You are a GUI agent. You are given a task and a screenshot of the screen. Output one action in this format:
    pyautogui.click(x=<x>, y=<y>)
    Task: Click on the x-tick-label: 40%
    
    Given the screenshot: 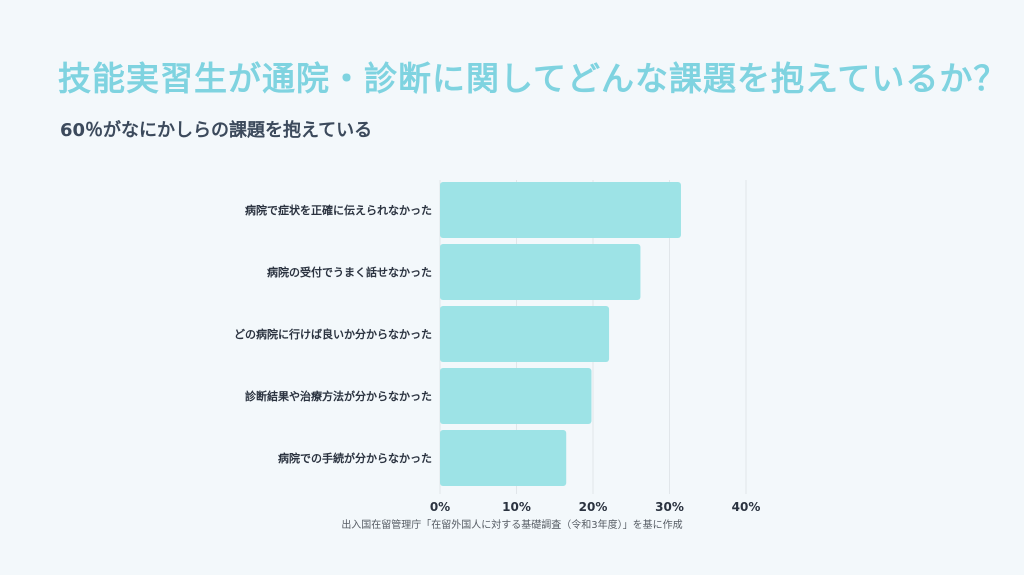 What is the action you would take?
    pyautogui.click(x=746, y=507)
    